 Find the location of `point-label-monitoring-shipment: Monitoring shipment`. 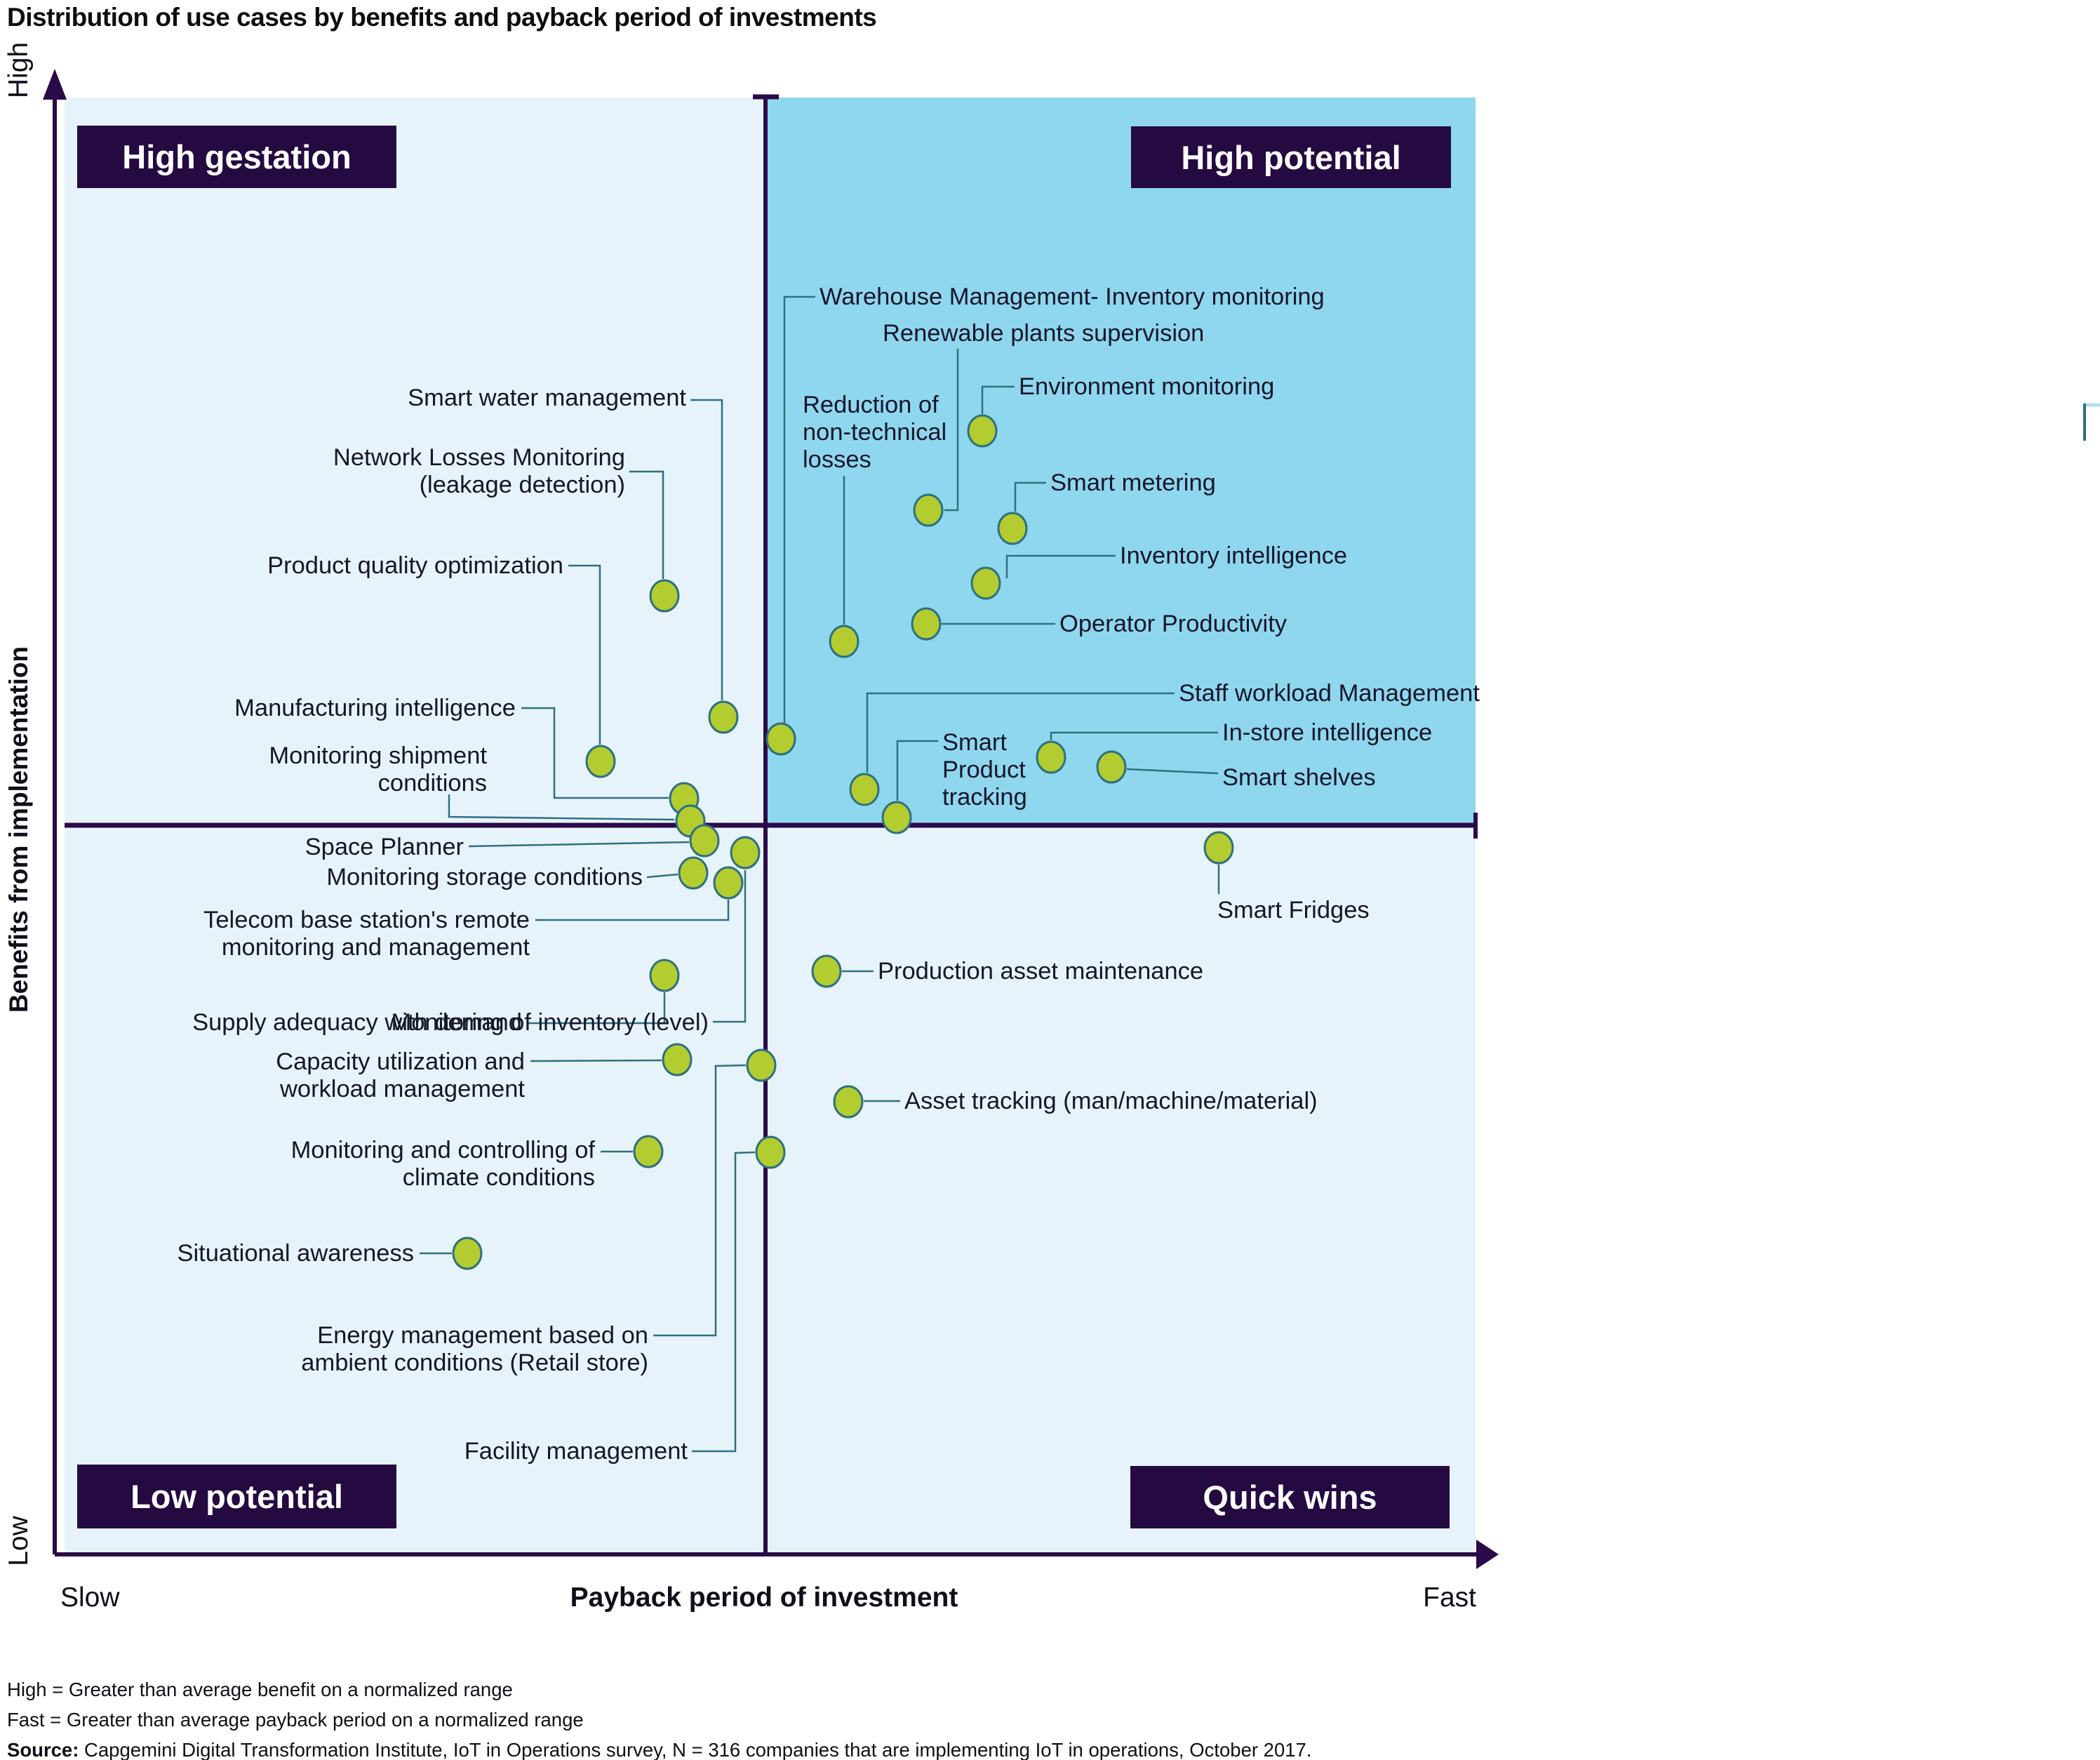

point-label-monitoring-shipment: Monitoring shipment is located at coordinates (378, 755).